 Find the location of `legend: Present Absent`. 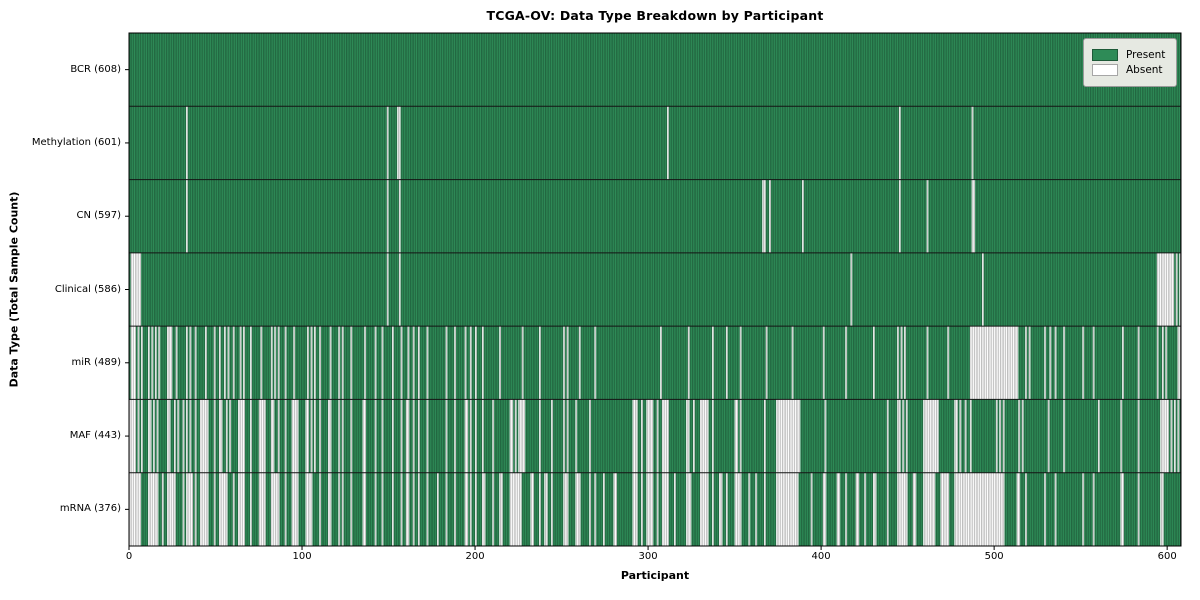

legend: Present Absent is located at coordinates (1130, 62).